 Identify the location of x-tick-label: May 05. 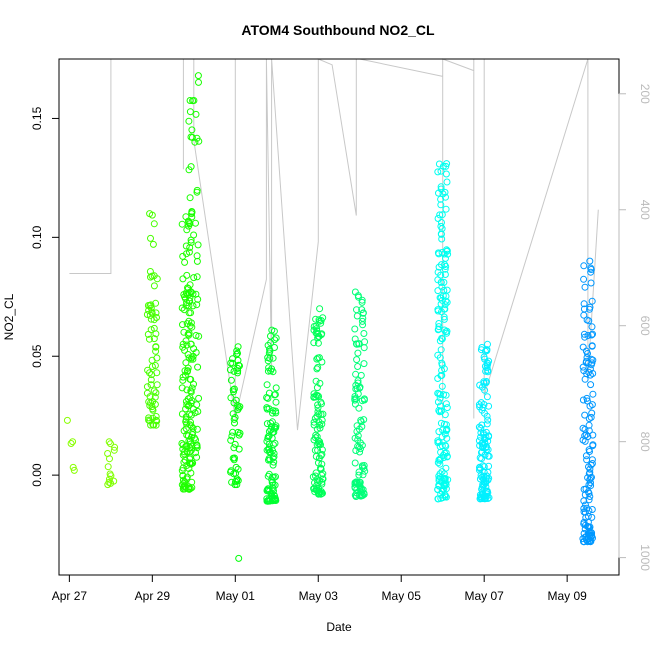
(402, 596).